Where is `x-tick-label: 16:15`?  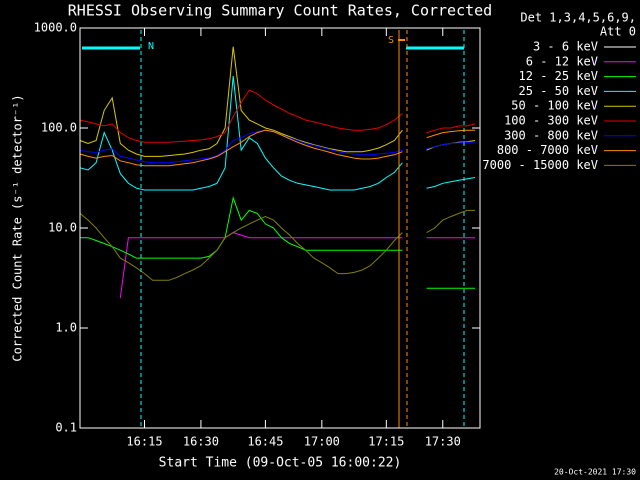 x-tick-label: 16:15 is located at coordinates (144, 442).